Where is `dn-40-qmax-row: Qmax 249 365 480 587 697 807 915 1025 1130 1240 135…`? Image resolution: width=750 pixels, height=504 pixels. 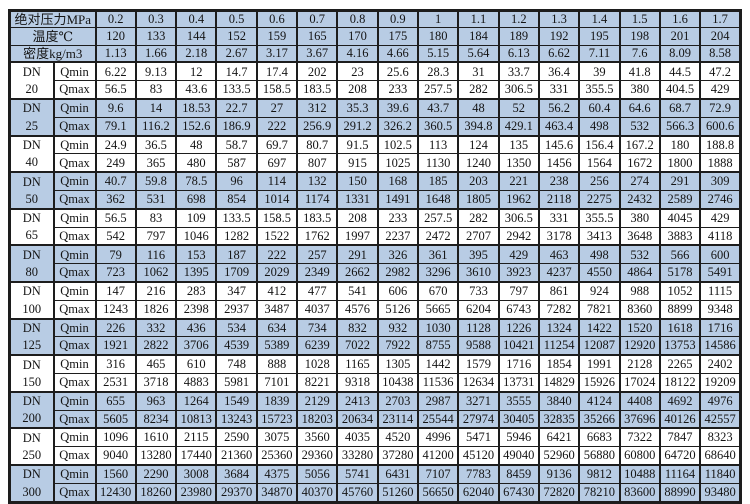 dn-40-qmax-row: Qmax 249 365 480 587 697 807 915 1025 1130 1240 135… is located at coordinates (376, 163).